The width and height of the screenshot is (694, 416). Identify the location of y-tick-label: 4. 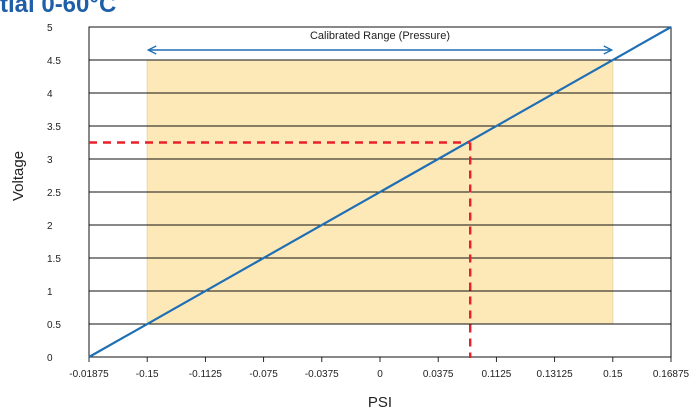
(50, 94).